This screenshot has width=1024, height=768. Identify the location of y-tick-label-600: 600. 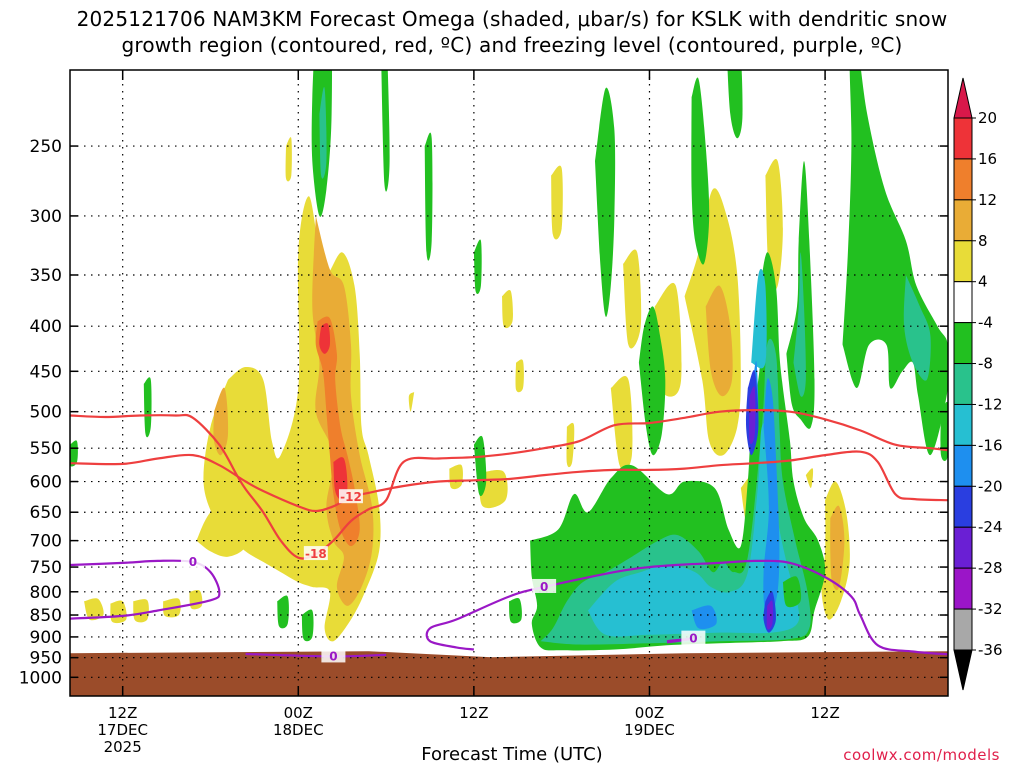
(46, 483).